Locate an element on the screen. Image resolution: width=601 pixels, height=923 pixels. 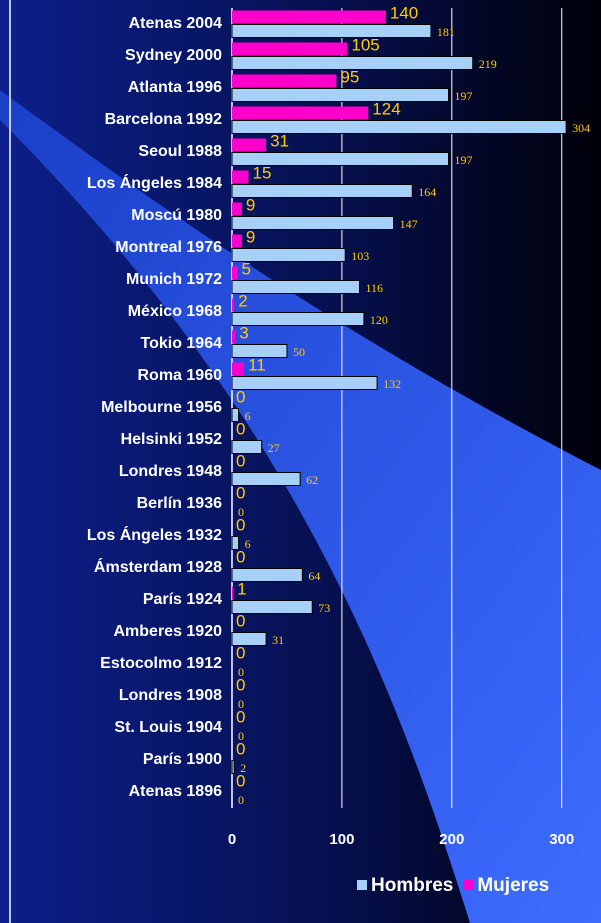
value-label: 164 is located at coordinates (427, 192).